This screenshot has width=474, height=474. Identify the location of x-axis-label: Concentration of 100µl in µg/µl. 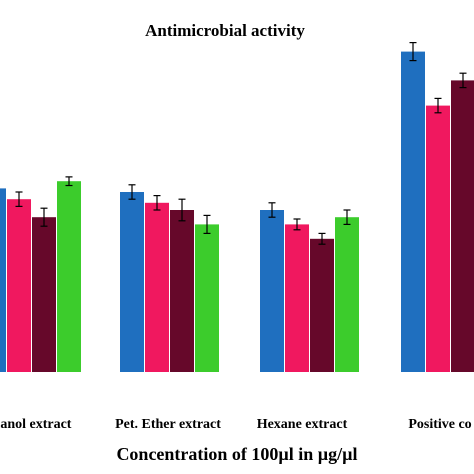
(236, 454).